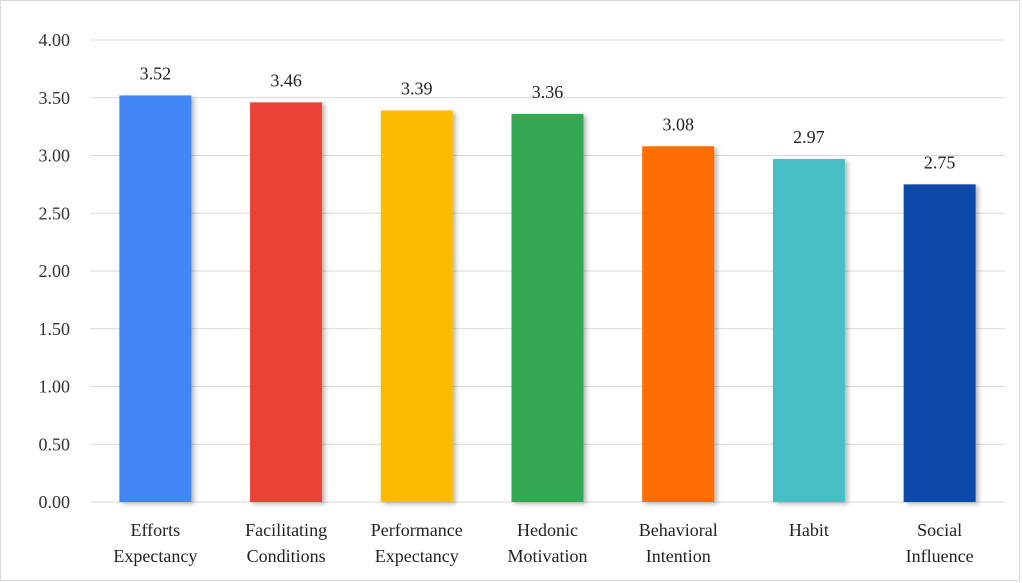 Image resolution: width=1022 pixels, height=583 pixels. What do you see at coordinates (155, 543) in the screenshot?
I see `category-label: Efforts Expectancy` at bounding box center [155, 543].